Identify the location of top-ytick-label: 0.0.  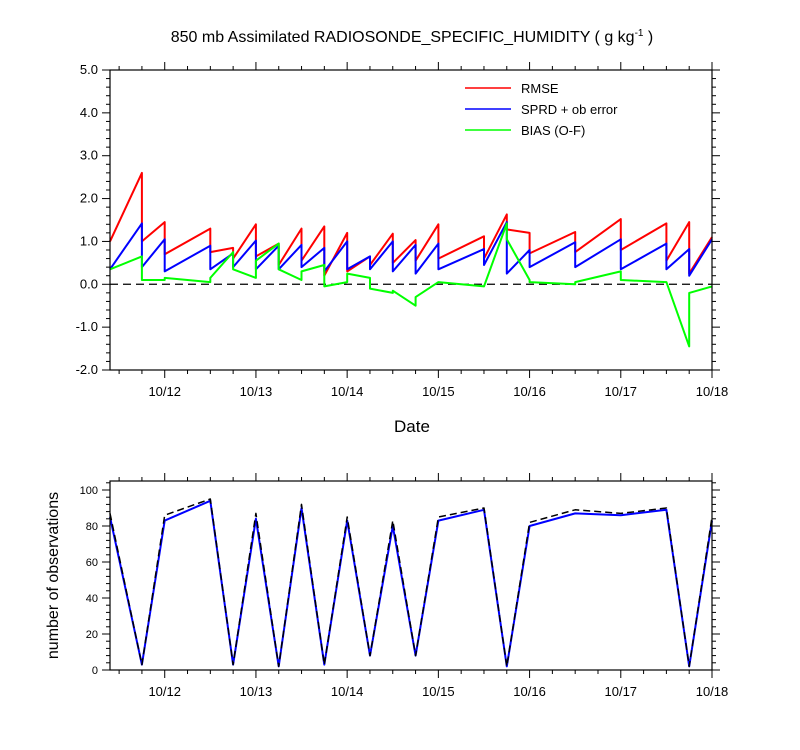
(89, 283).